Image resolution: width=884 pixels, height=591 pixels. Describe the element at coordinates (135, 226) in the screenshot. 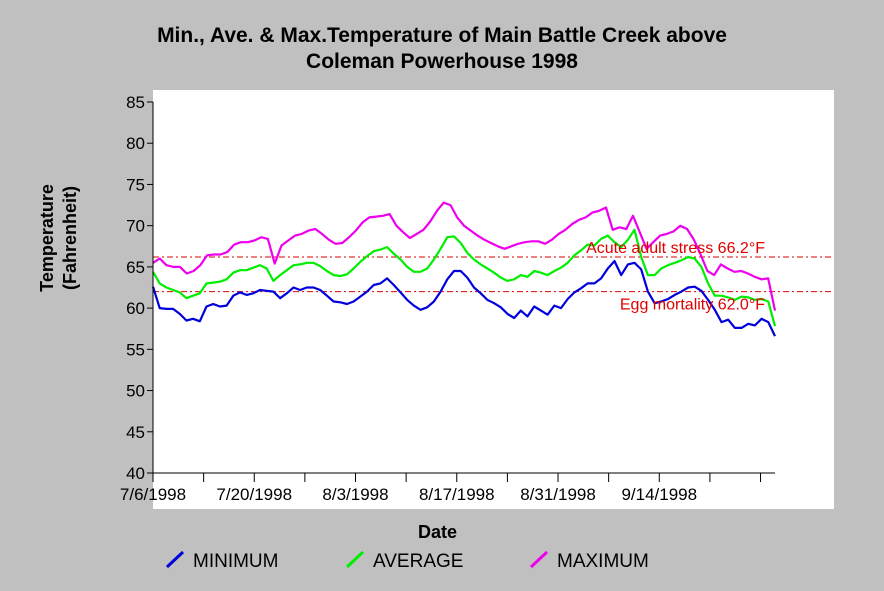

I see `y-tick-label: 70` at that location.